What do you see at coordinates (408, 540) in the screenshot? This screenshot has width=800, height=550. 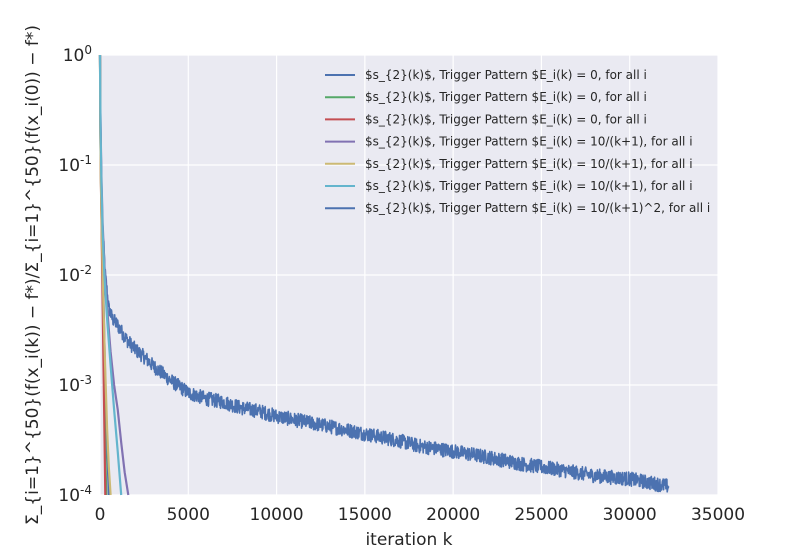 I see `x-axis-label: iteration k` at bounding box center [408, 540].